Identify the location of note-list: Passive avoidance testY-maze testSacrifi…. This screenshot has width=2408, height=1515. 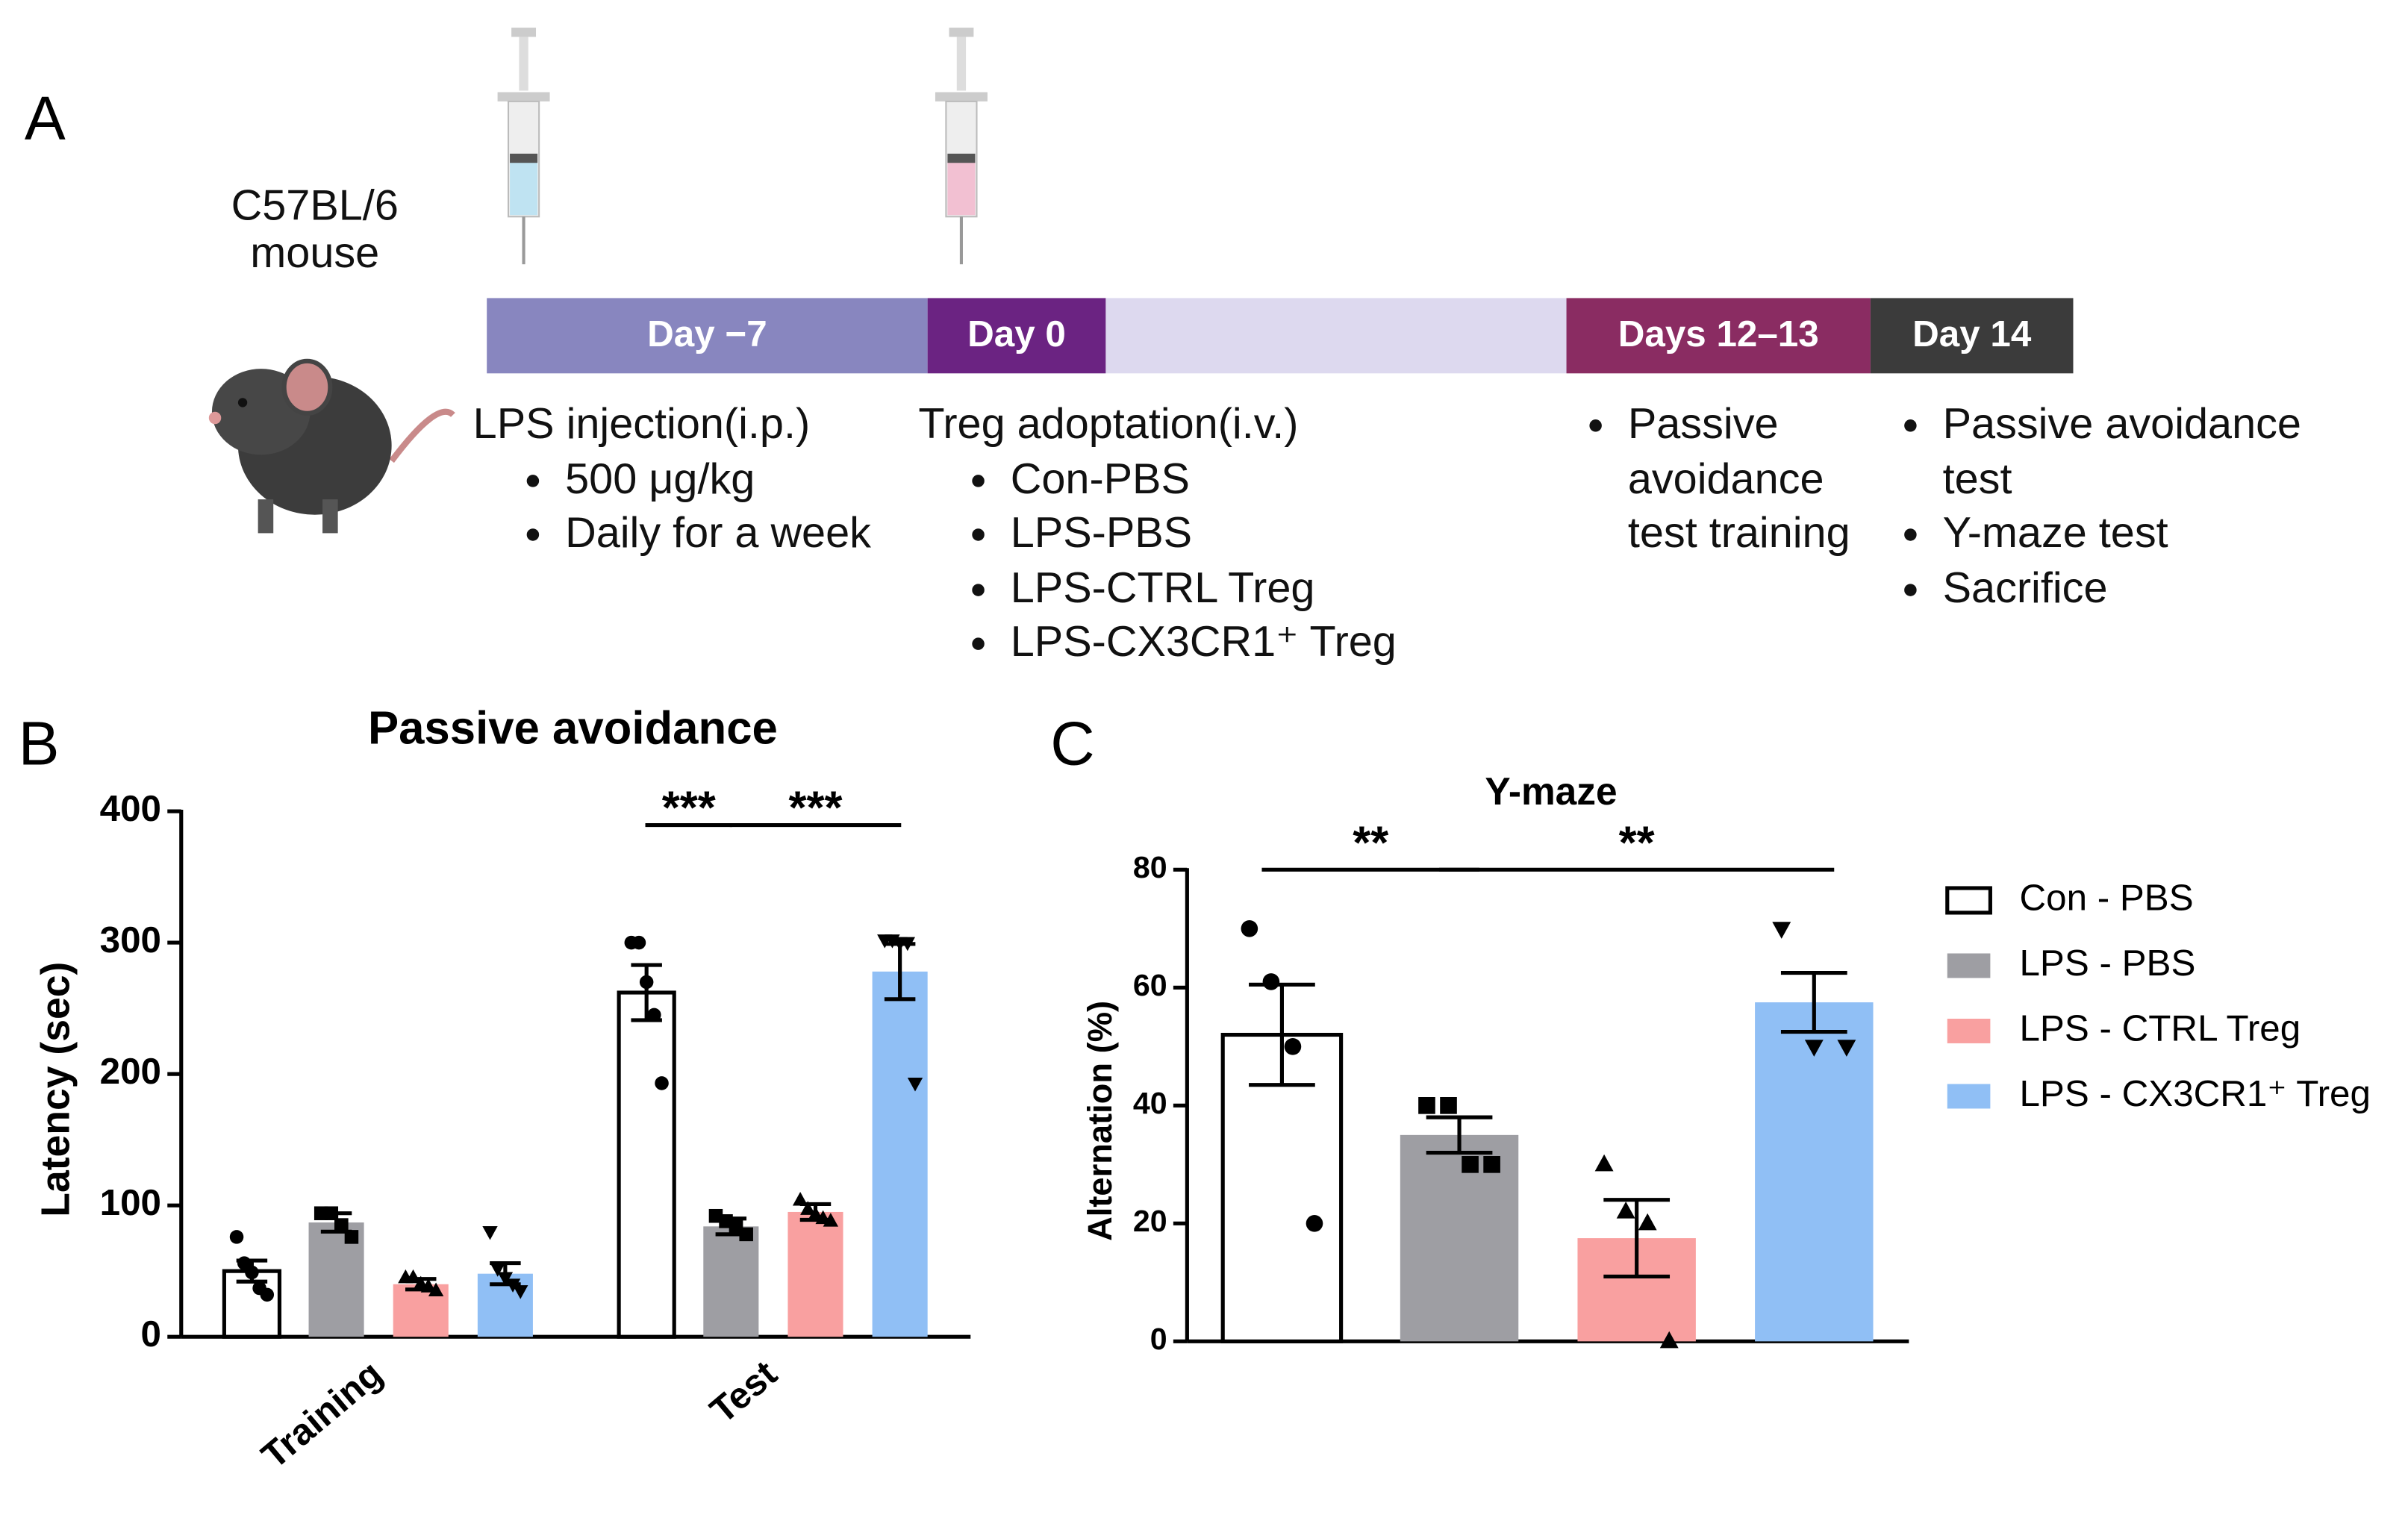
(2111, 505).